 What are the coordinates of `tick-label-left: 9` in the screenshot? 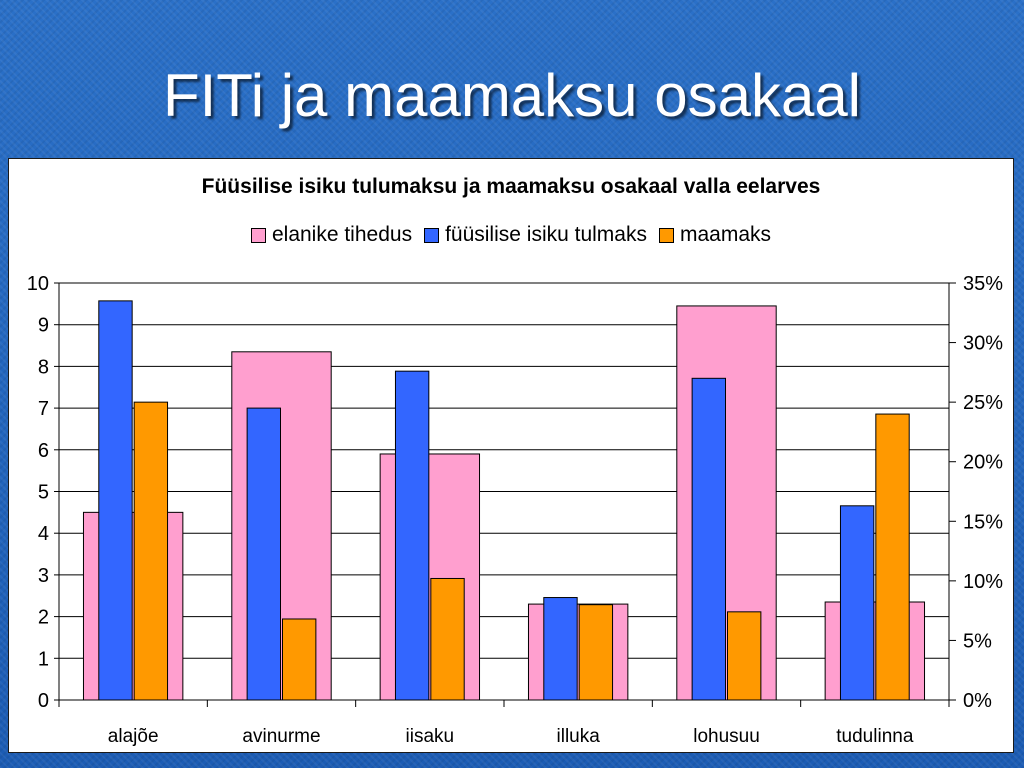 It's located at (43, 326).